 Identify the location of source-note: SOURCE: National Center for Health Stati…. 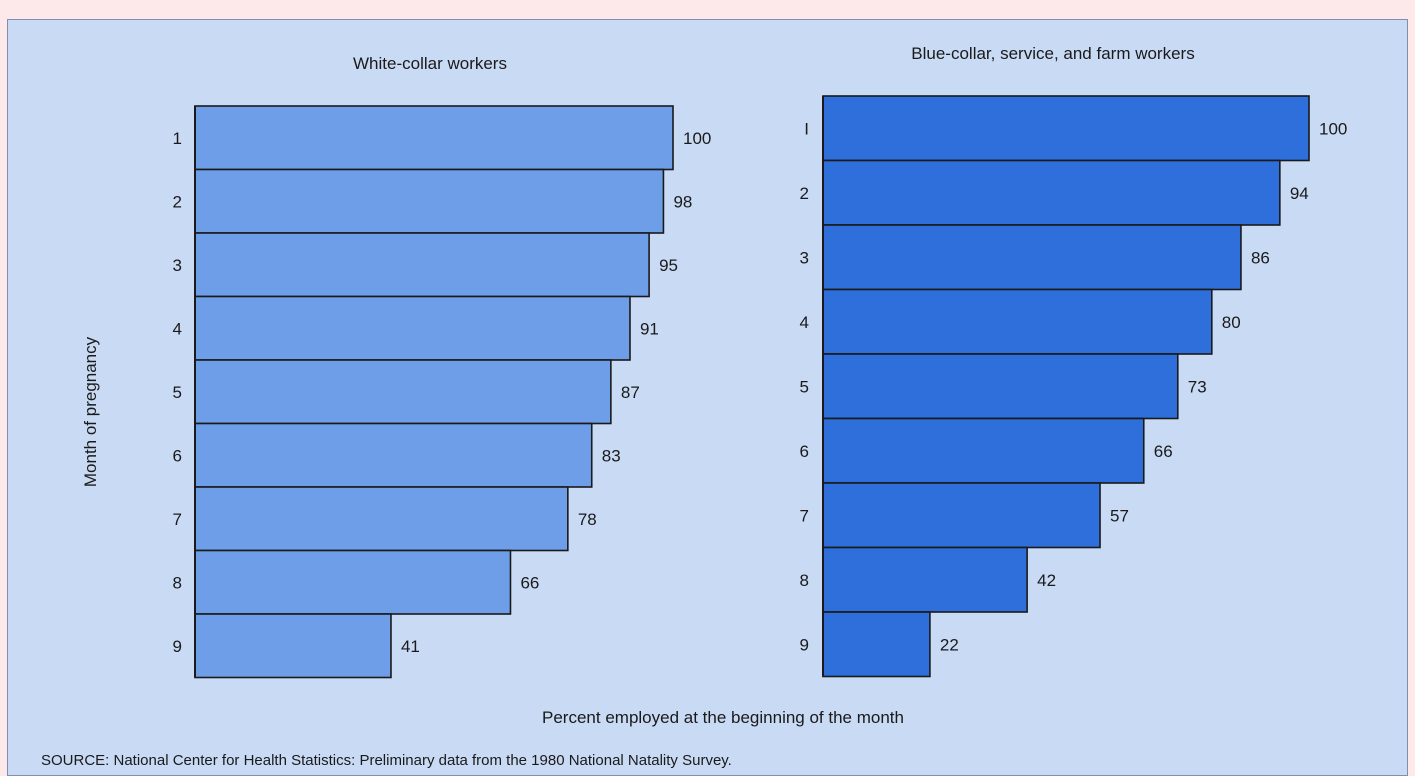
(386, 760).